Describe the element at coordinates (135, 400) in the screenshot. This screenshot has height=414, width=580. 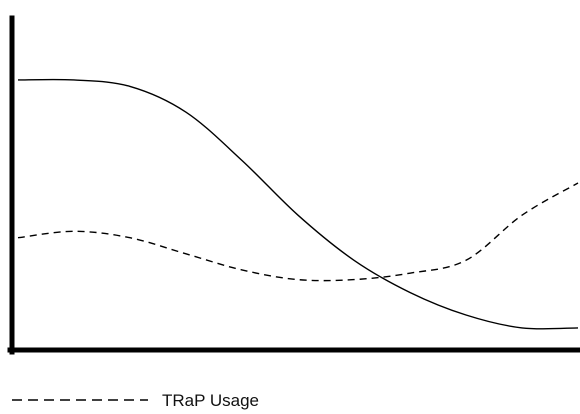
I see `legend: TRaP Usage` at that location.